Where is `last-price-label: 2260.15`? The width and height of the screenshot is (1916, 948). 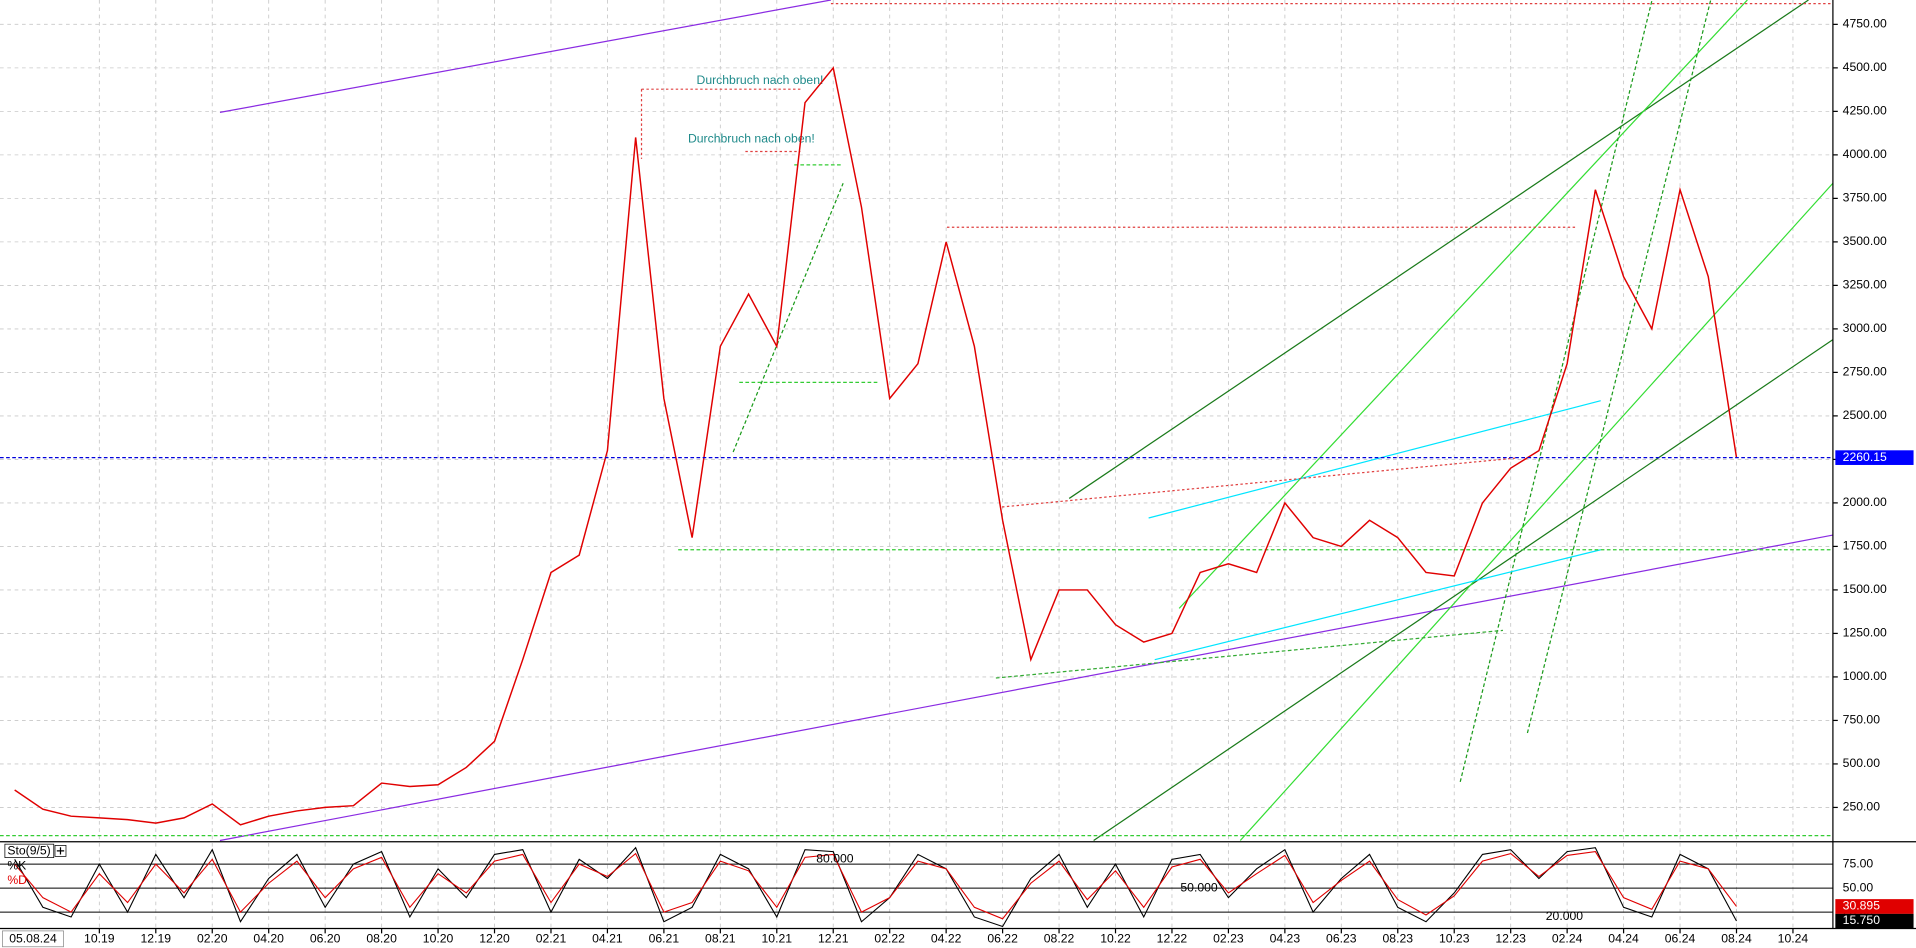 last-price-label: 2260.15 is located at coordinates (1865, 457).